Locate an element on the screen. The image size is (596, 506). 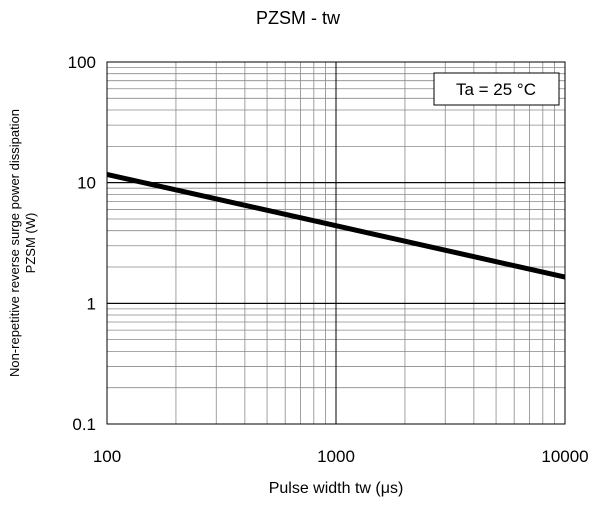
y-axis-label-line2: PZSM (W) is located at coordinates (31, 243).